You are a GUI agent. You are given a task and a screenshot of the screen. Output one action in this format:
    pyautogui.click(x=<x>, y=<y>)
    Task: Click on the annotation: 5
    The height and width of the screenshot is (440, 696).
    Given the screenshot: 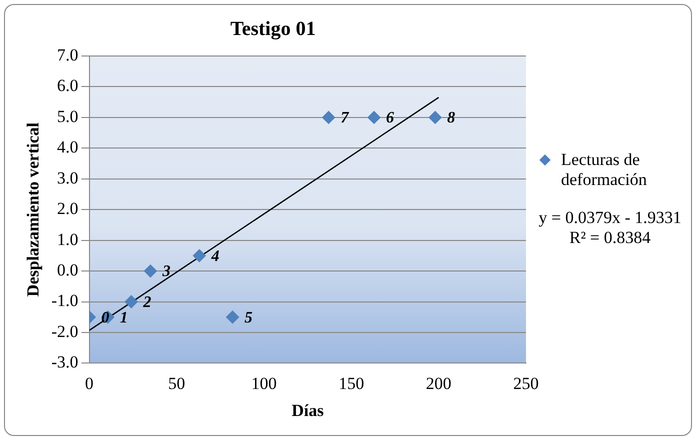 What is the action you would take?
    pyautogui.click(x=248, y=317)
    